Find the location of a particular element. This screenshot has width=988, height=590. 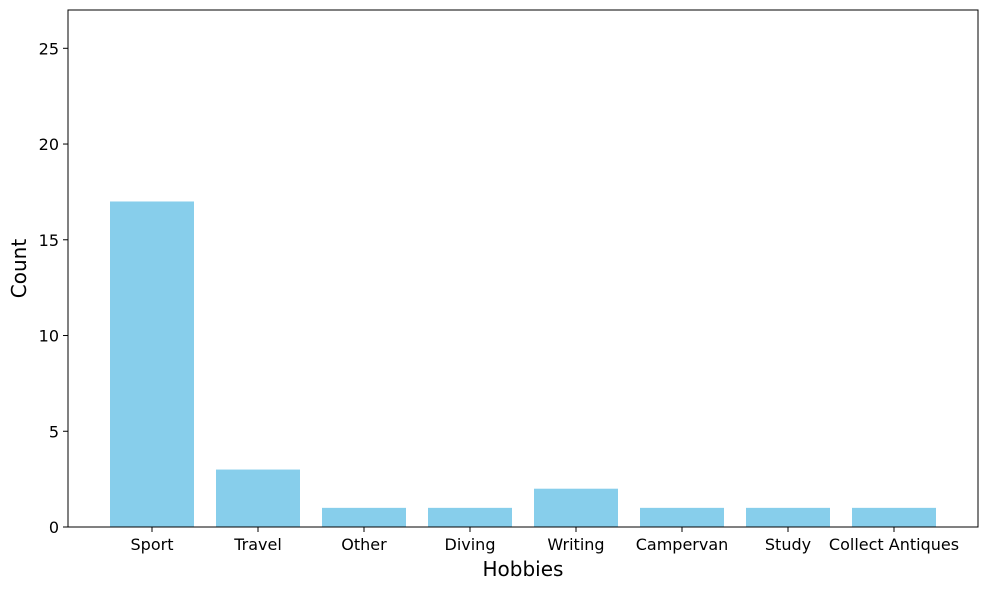

y-tick-label-0: 0 is located at coordinates (54, 527).